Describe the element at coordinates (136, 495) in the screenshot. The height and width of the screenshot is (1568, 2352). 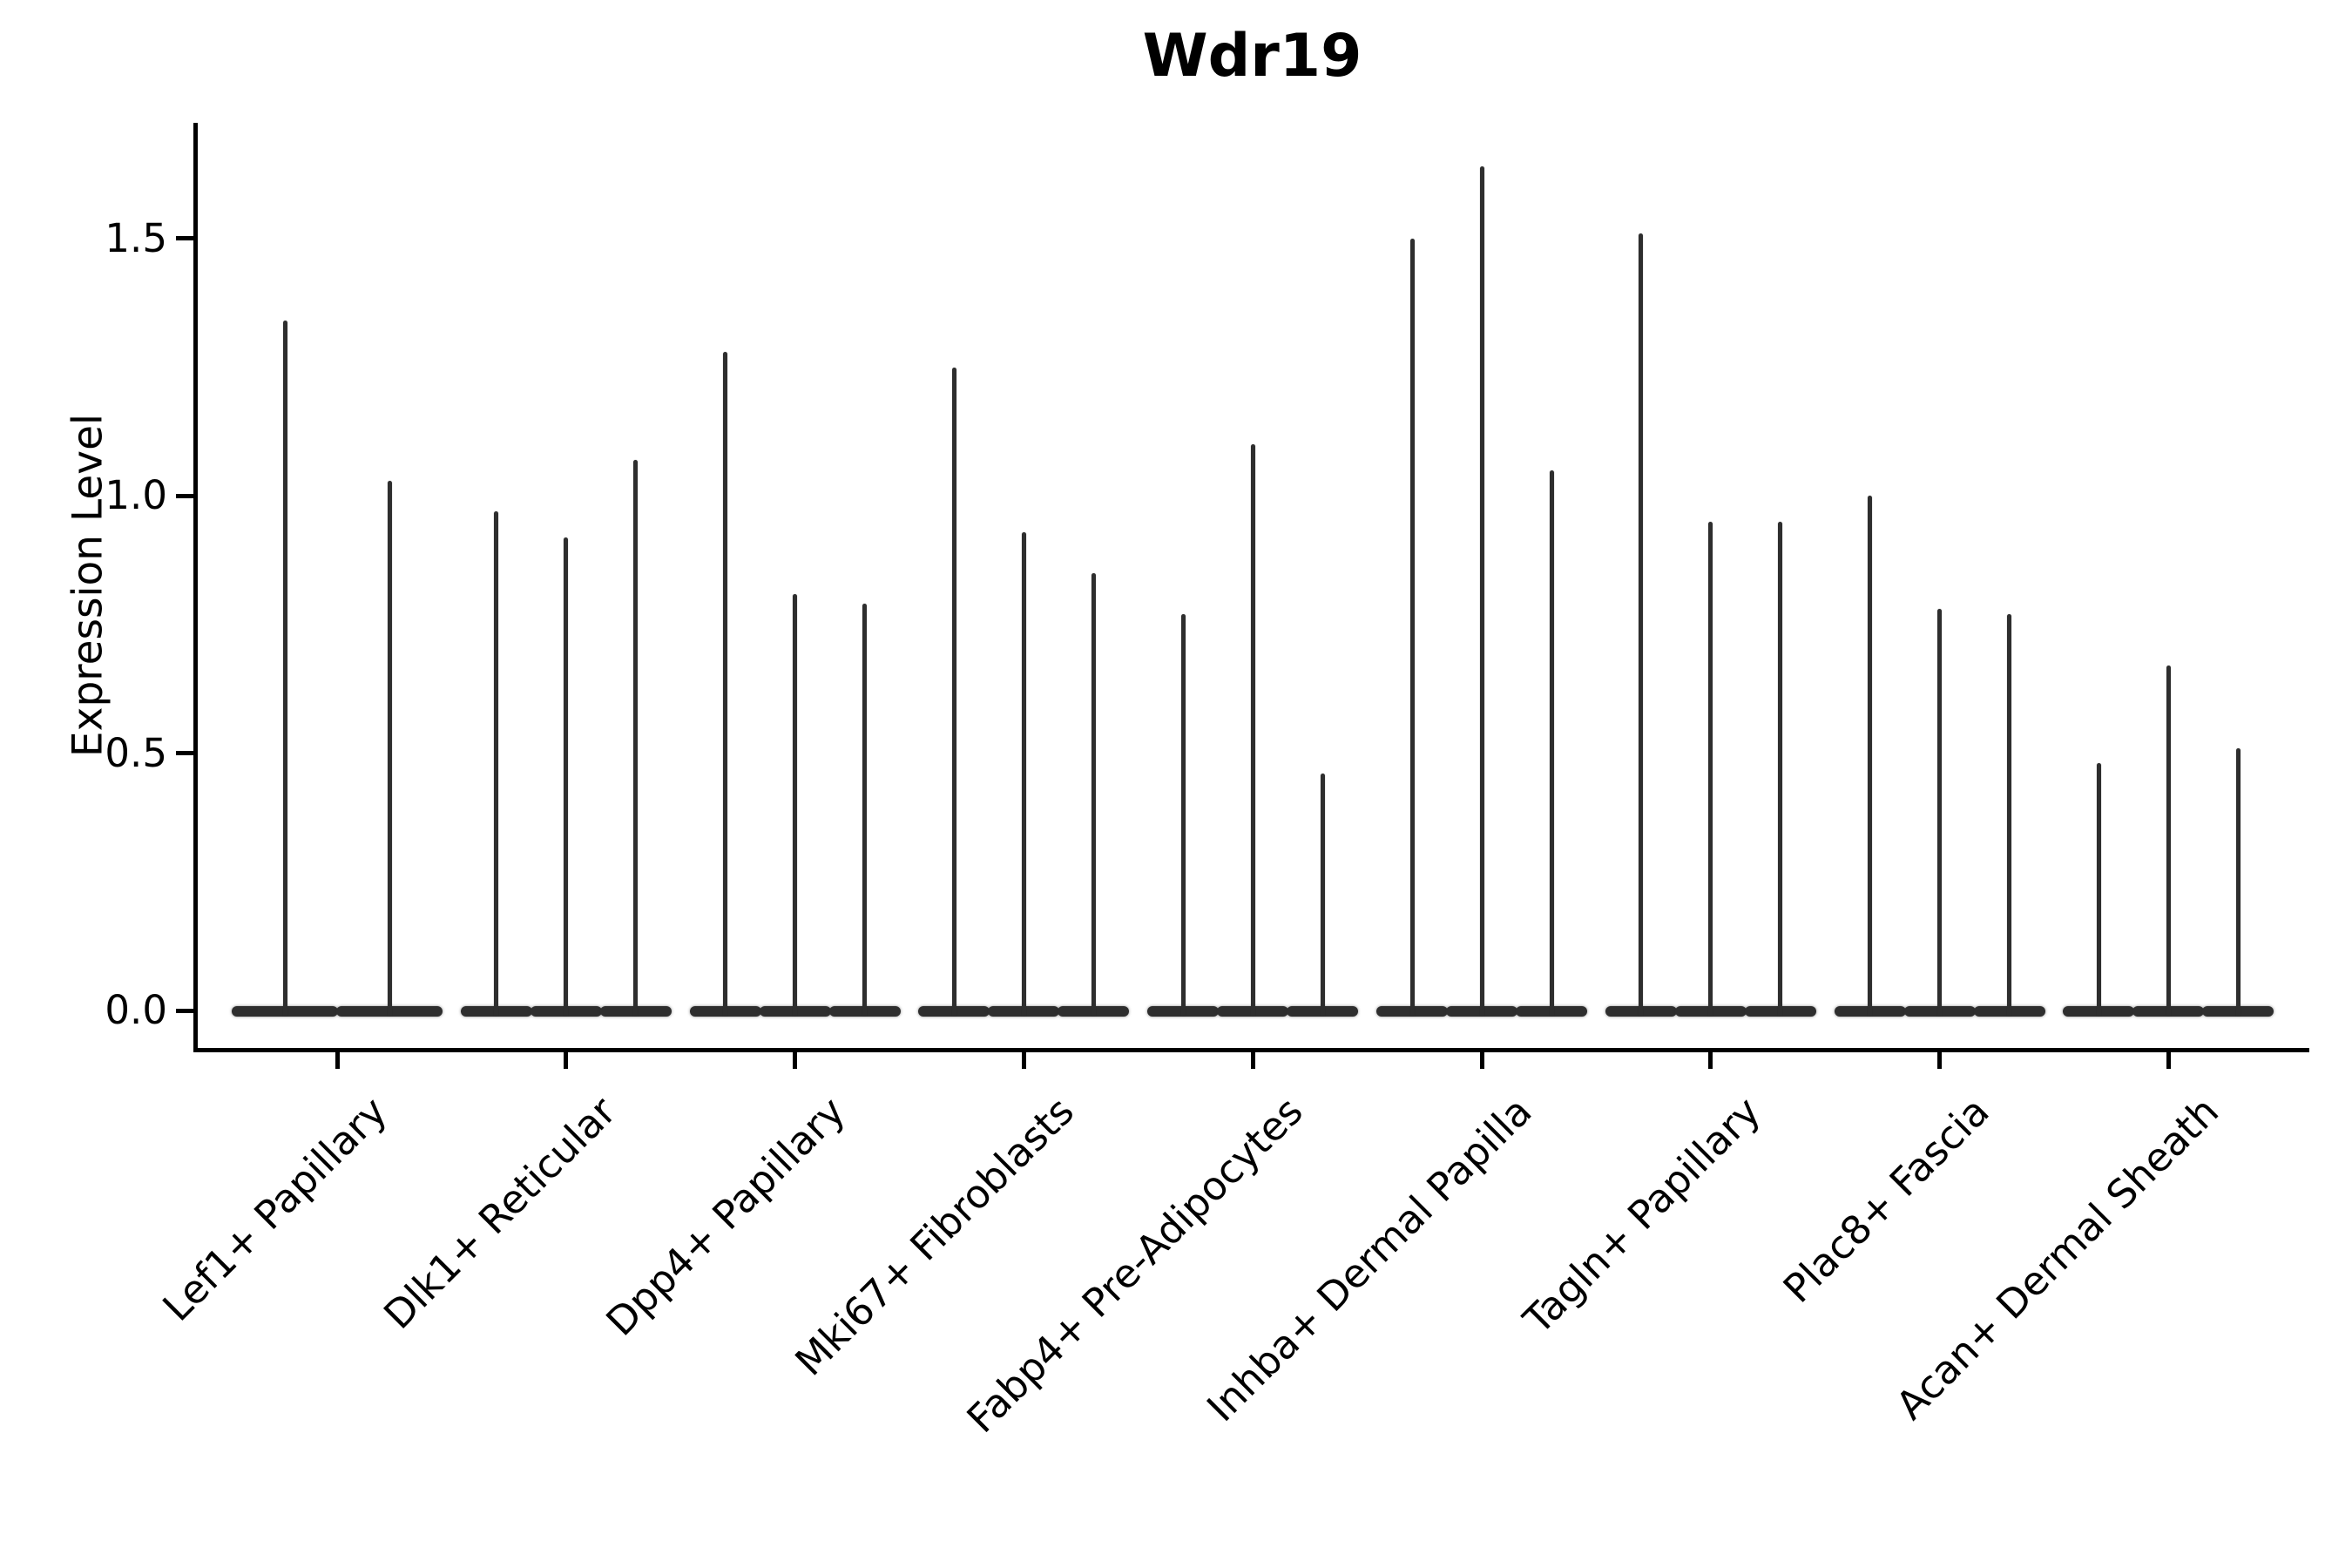
I see `y-tick-label: 1.0` at that location.